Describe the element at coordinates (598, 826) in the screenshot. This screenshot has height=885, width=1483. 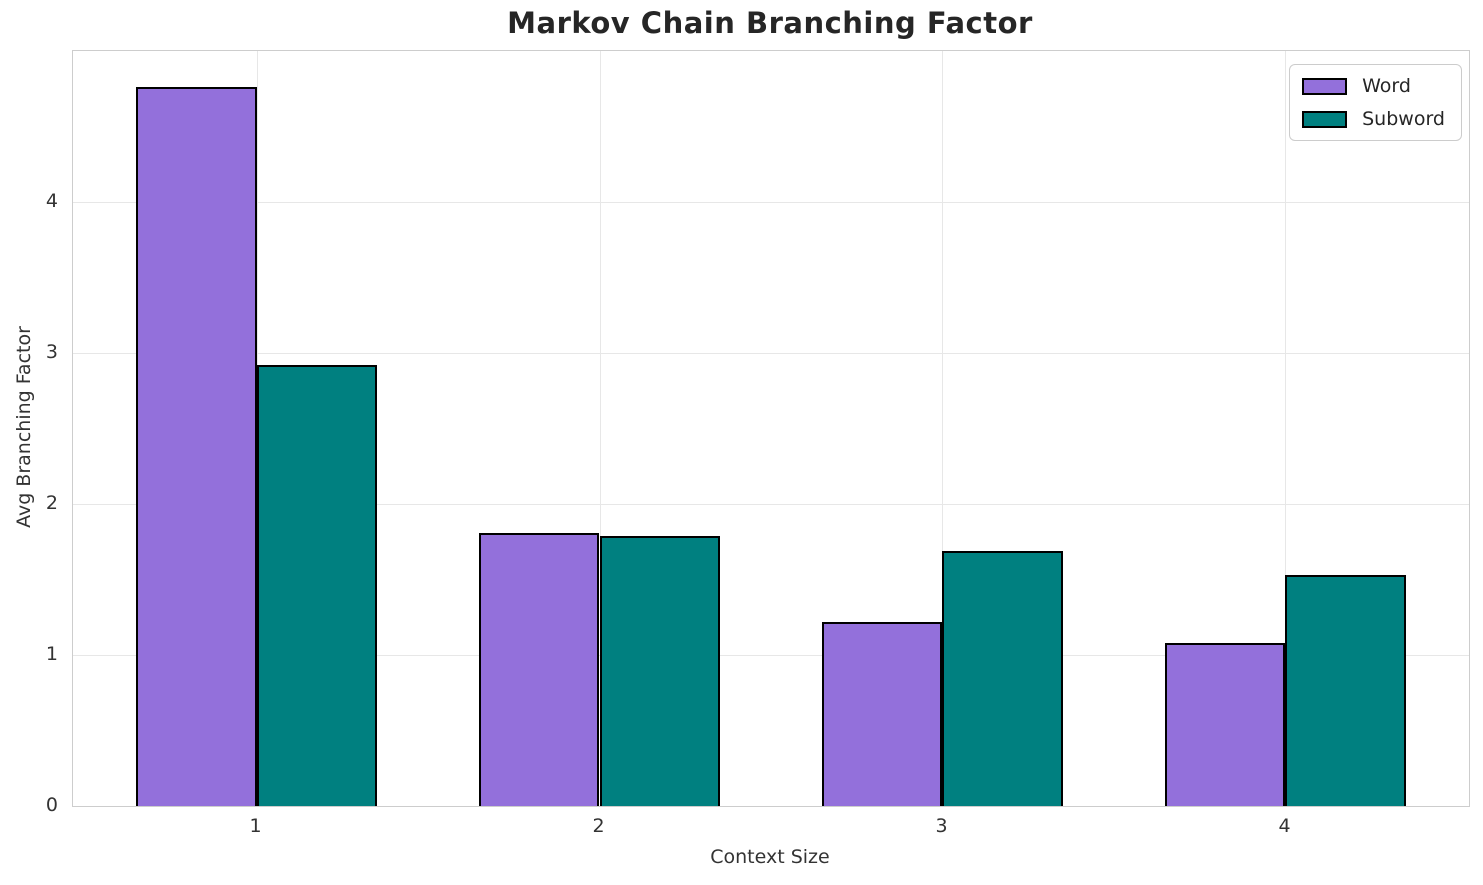
I see `x-tick-2: 2` at that location.